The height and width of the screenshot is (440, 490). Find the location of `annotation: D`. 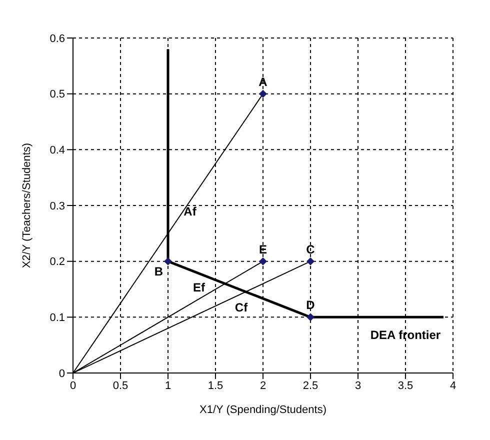

annotation: D is located at coordinates (311, 305).